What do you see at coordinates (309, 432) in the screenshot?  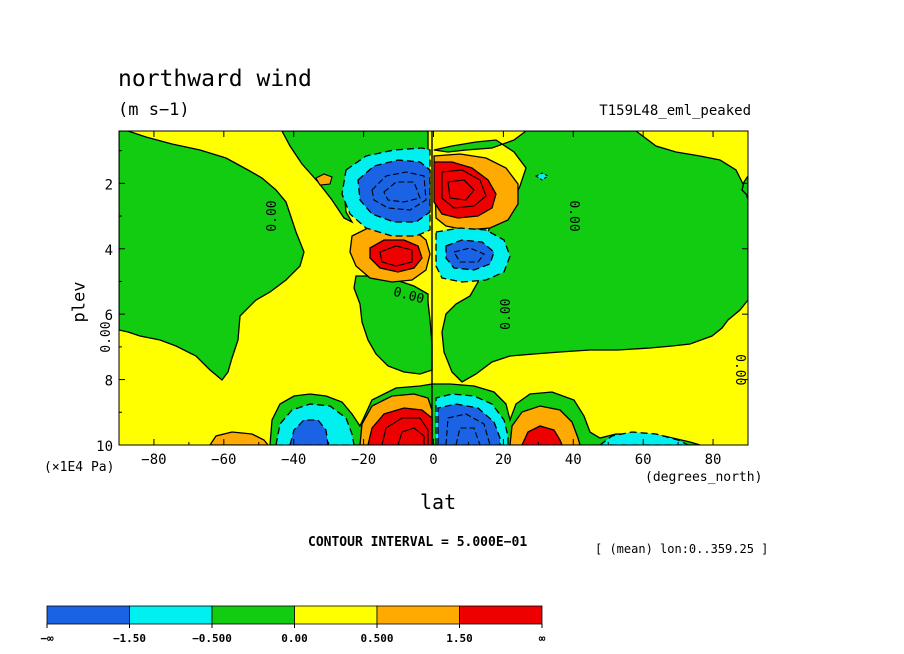 I see `blue-region-sh-lower-min` at bounding box center [309, 432].